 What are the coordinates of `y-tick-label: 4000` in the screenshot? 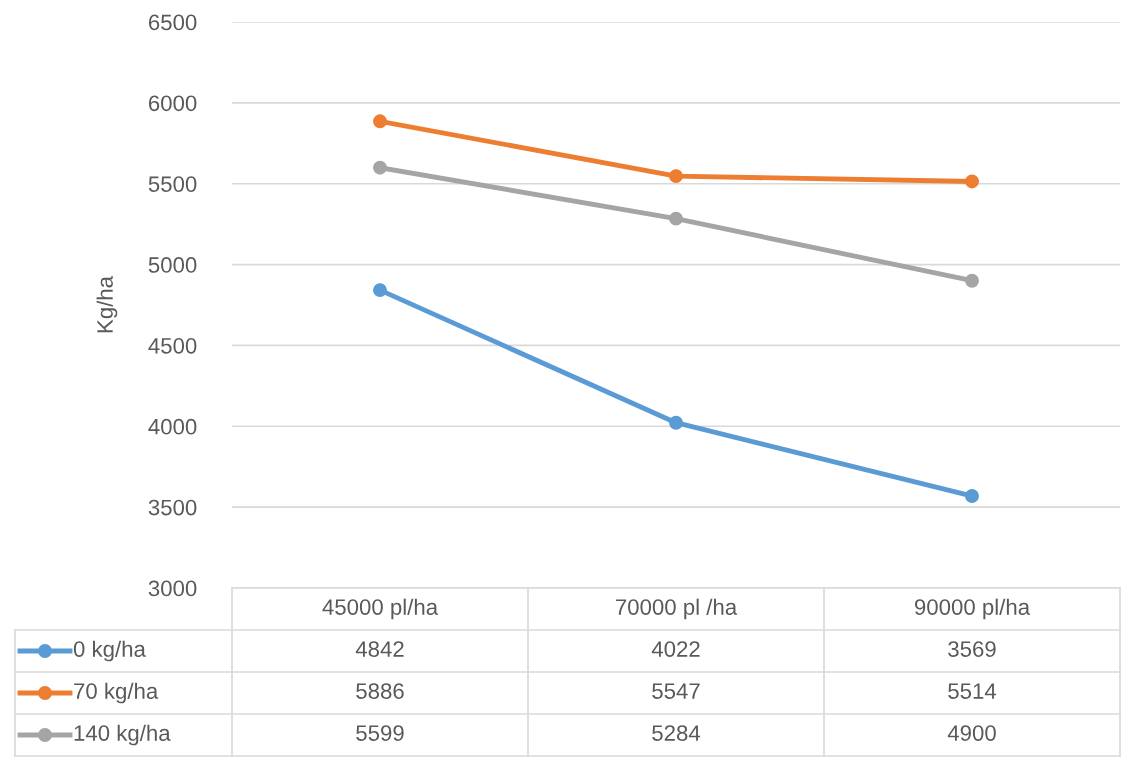 It's located at (172, 426).